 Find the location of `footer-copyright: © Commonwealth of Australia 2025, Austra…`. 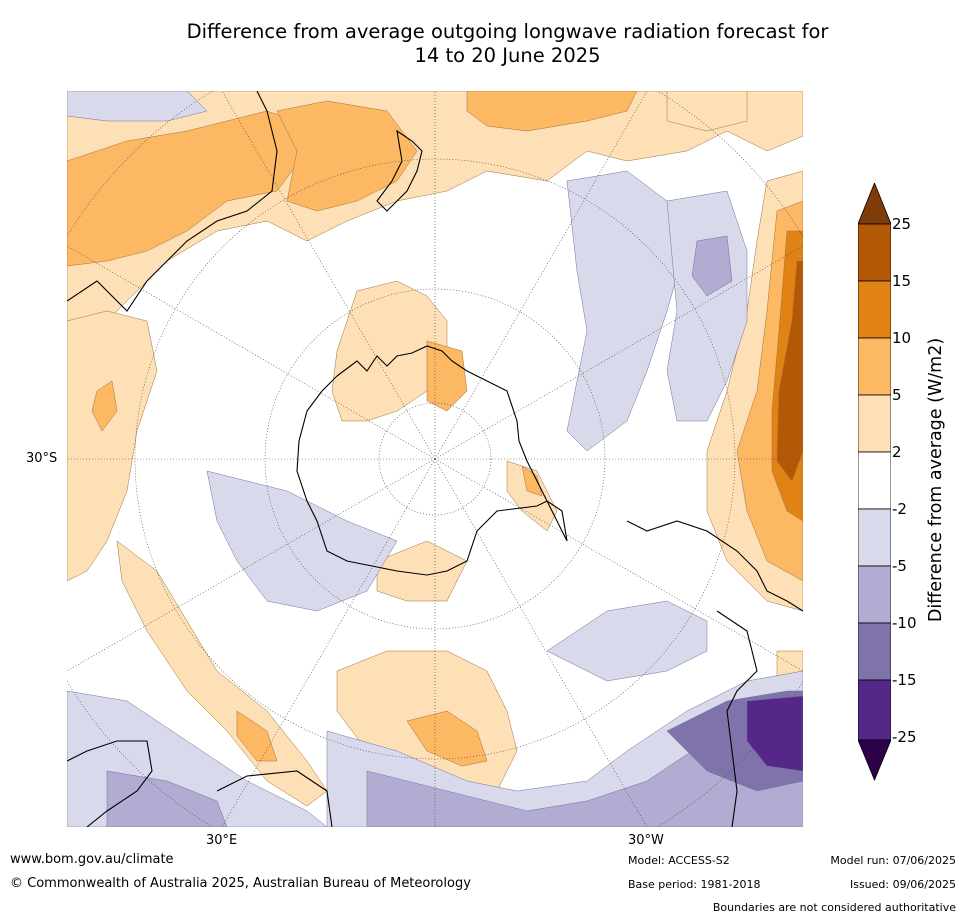

footer-copyright: © Commonwealth of Australia 2025, Austra… is located at coordinates (240, 883).